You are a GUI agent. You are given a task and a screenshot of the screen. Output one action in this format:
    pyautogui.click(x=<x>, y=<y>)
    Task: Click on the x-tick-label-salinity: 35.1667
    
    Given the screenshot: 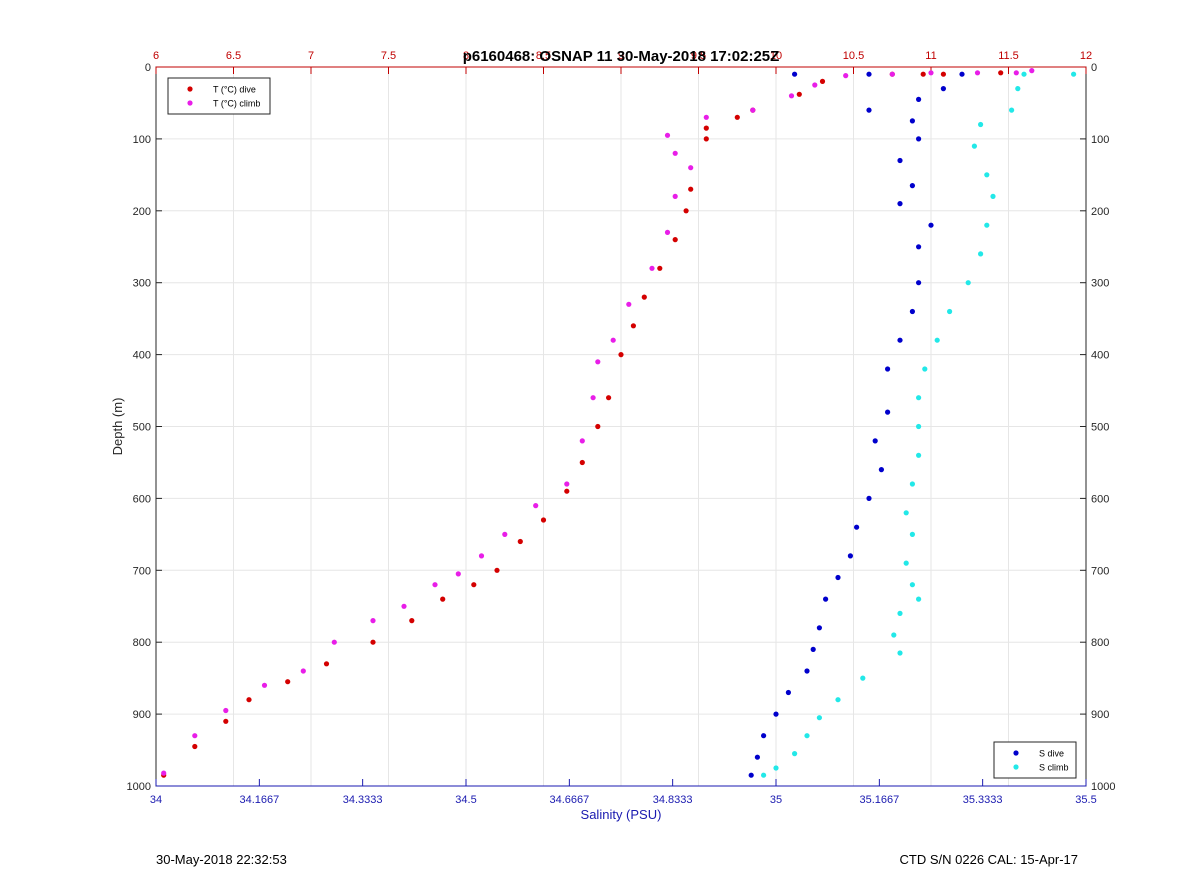 What is the action you would take?
    pyautogui.click(x=879, y=800)
    